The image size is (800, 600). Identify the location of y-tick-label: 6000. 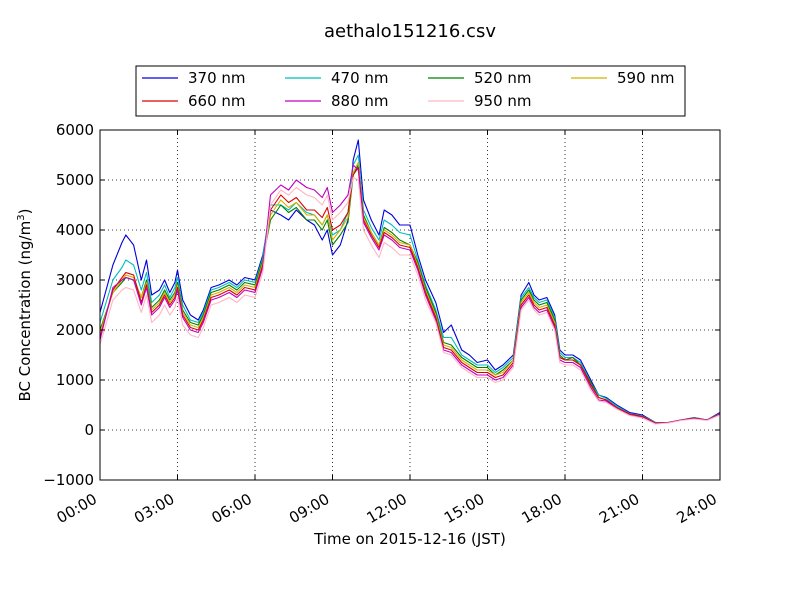
(75, 130).